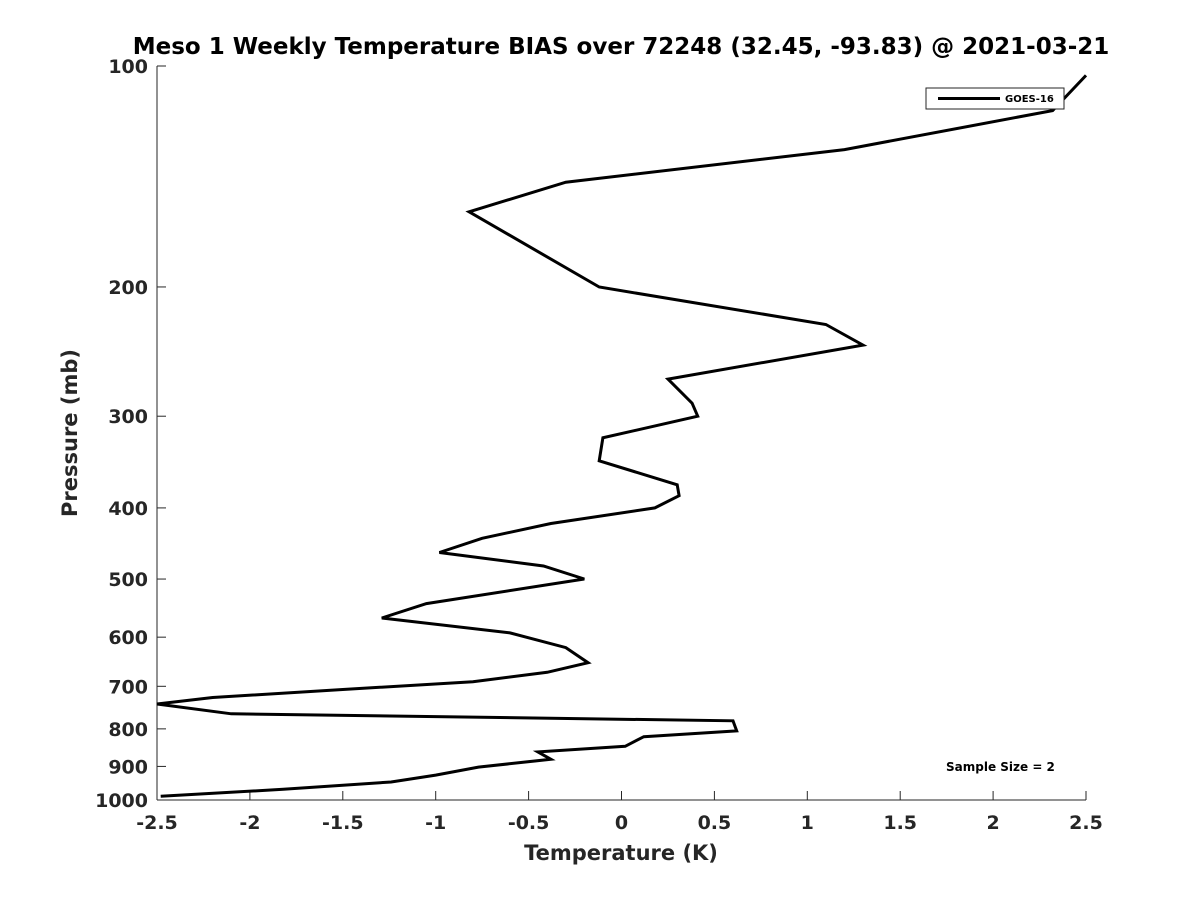 This screenshot has width=1200, height=900. Describe the element at coordinates (128, 730) in the screenshot. I see `y-tick-label: 800` at that location.